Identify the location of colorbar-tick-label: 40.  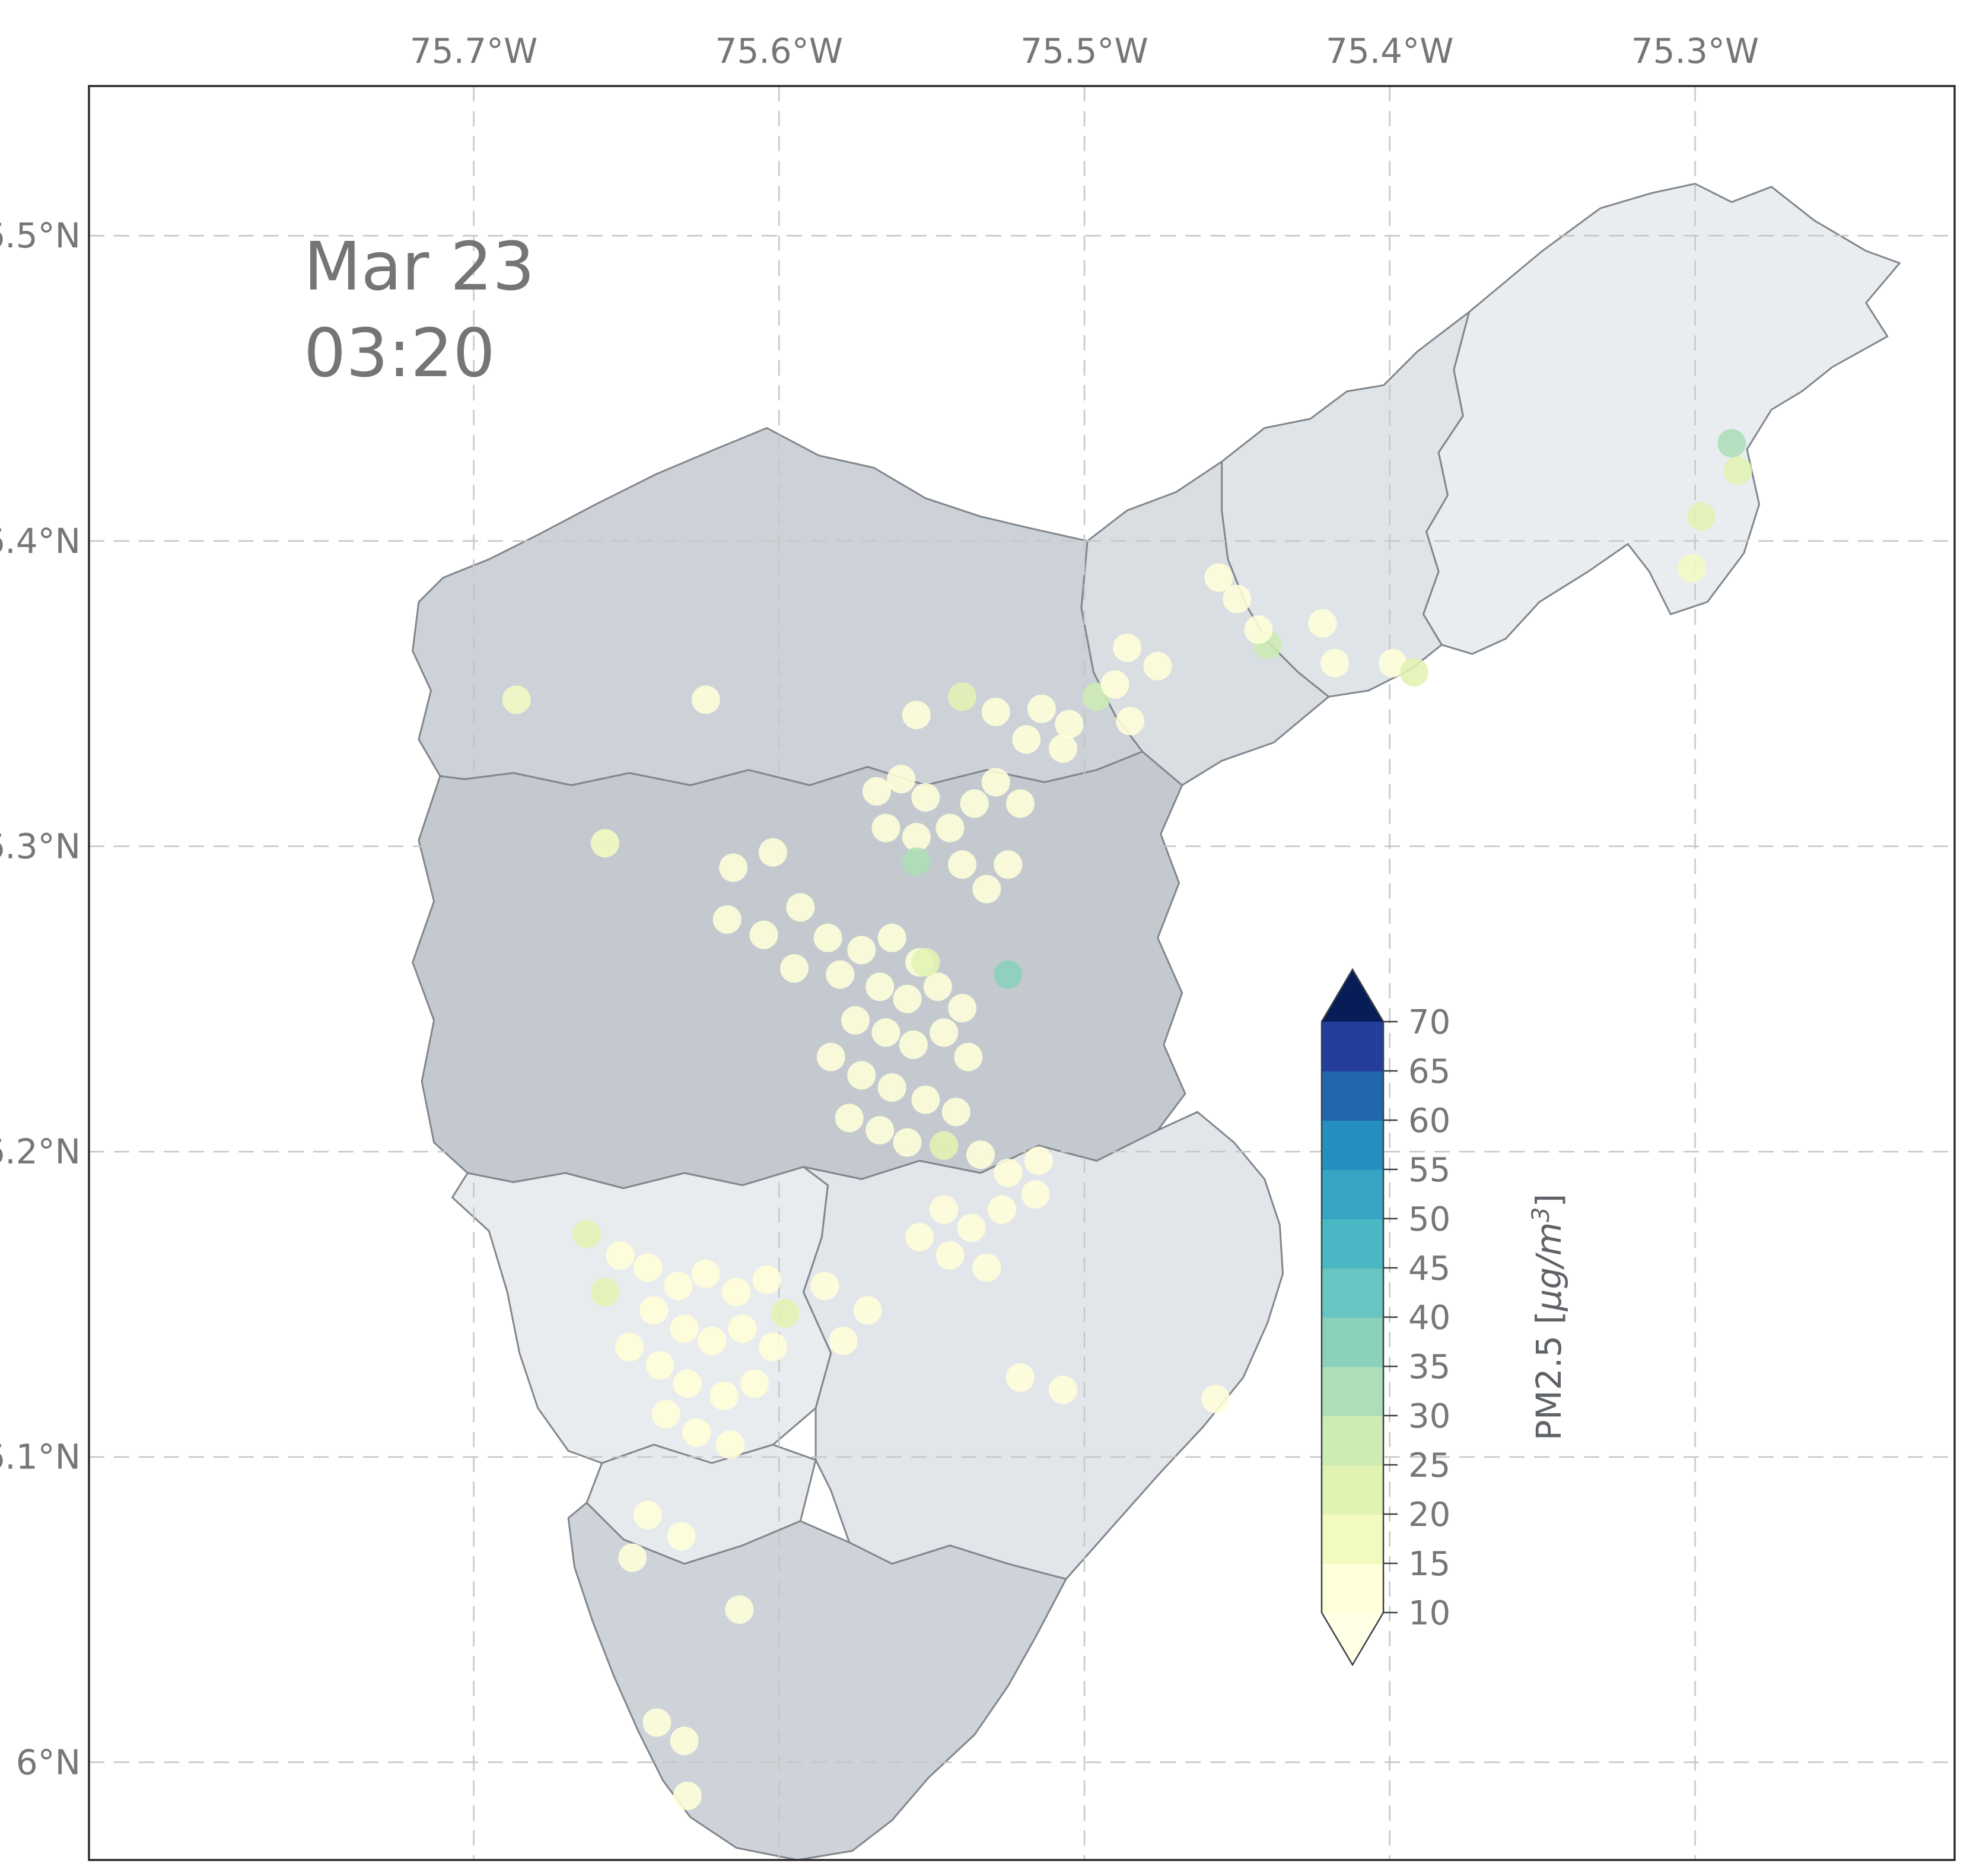
(1429, 1318).